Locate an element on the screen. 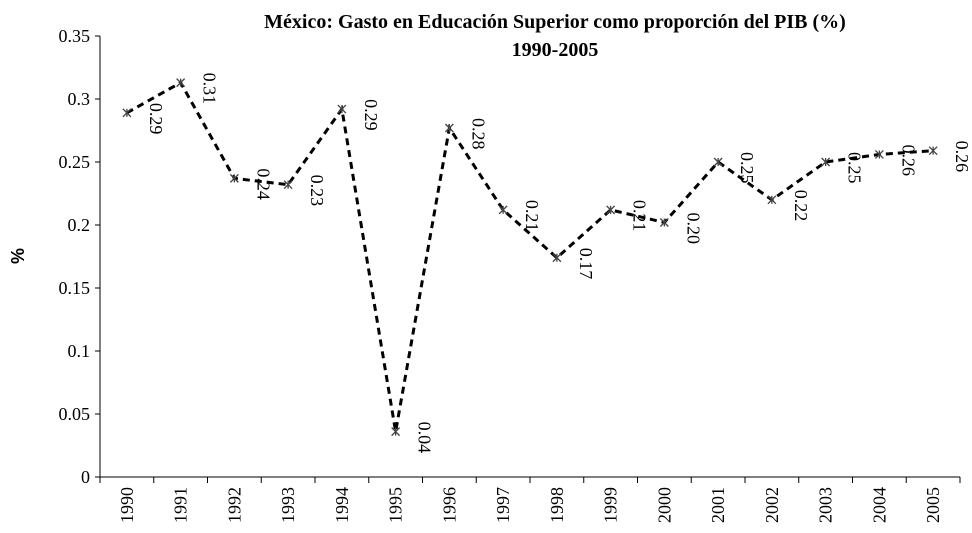  x-tick-label: 2000 is located at coordinates (664, 505).